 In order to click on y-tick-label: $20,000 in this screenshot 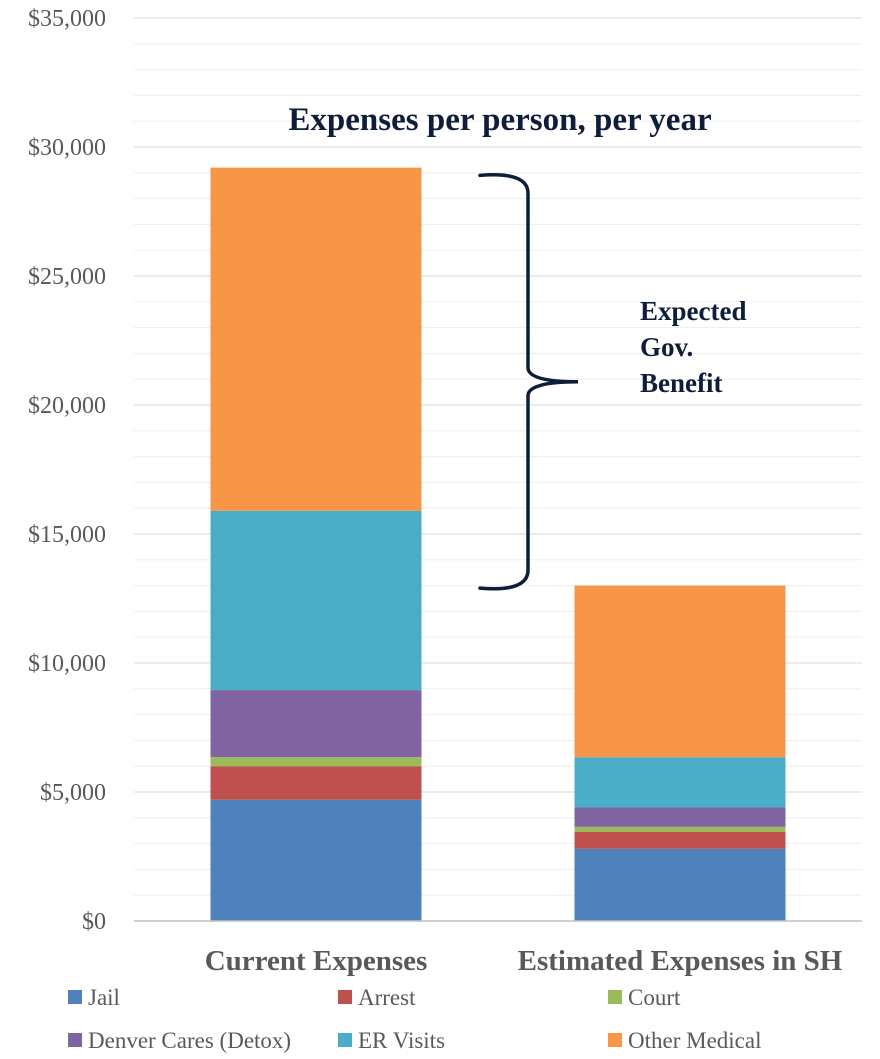, I will do `click(67, 406)`.